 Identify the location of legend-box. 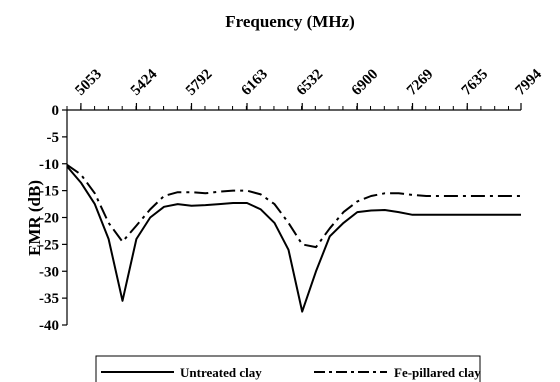
(288, 368).